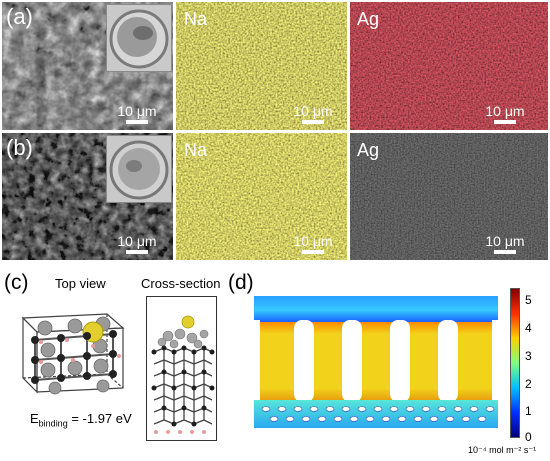 The height and width of the screenshot is (461, 550). I want to click on element-label-ag-b: Ag, so click(368, 150).